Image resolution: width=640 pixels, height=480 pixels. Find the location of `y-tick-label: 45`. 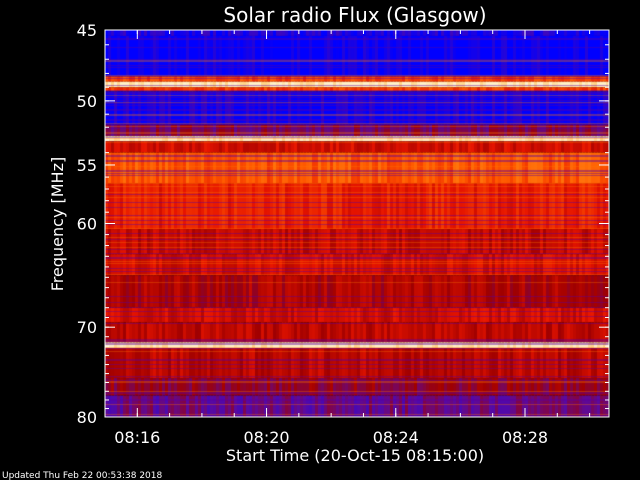

y-tick-label: 45 is located at coordinates (87, 30).